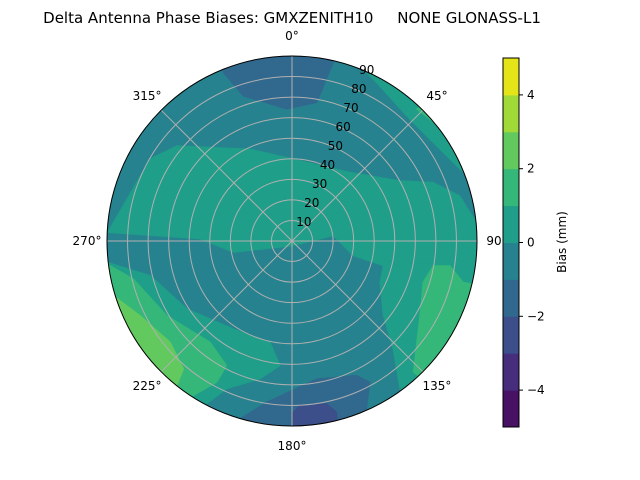 The image size is (640, 480). Describe the element at coordinates (343, 127) in the screenshot. I see `radial-tick-label: 60` at that location.